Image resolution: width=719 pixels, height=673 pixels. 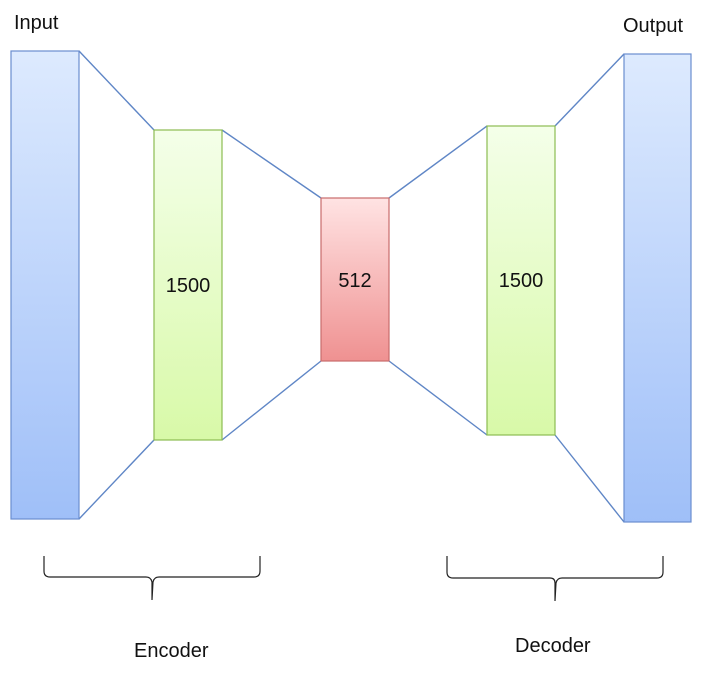 I want to click on connector-input-top, so click(x=116, y=90).